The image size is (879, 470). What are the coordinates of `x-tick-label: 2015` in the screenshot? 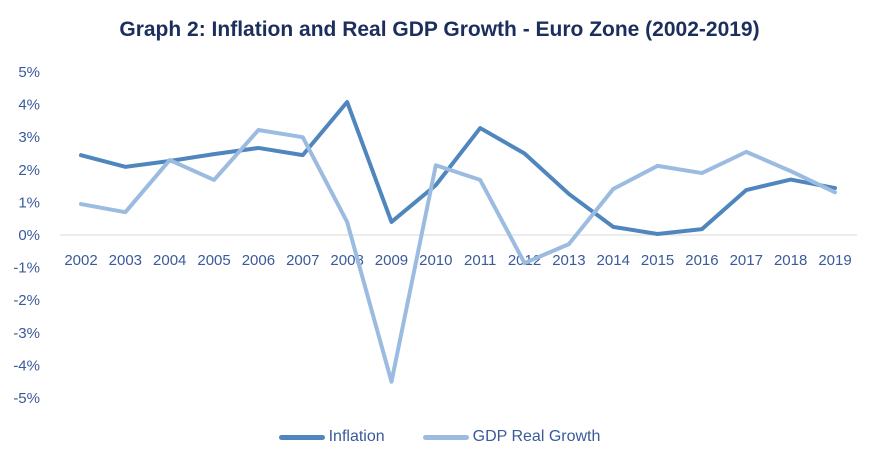 It's located at (657, 260).